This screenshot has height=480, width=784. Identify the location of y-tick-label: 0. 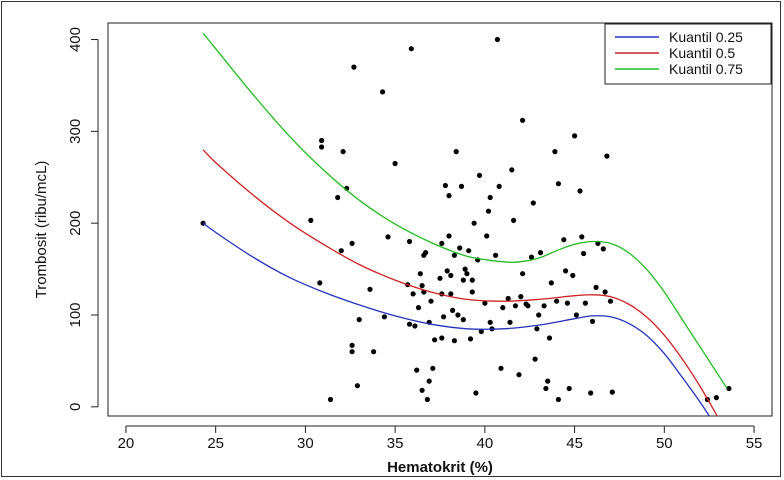
(75, 407).